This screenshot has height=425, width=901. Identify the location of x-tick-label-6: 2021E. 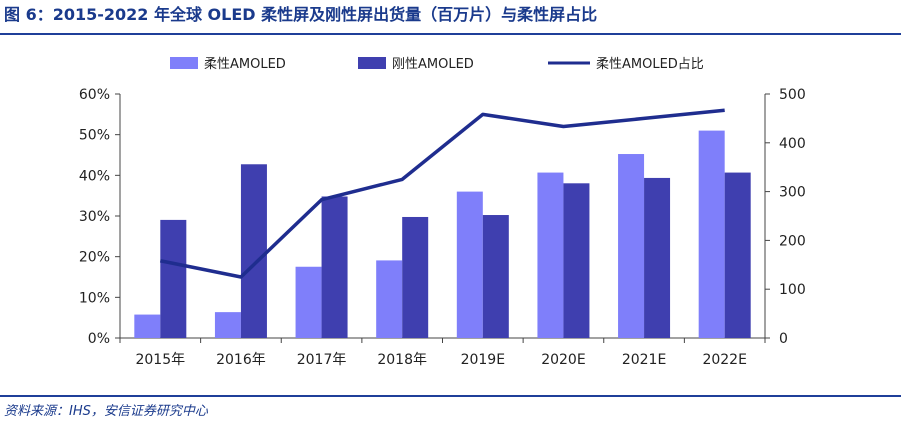
(644, 360).